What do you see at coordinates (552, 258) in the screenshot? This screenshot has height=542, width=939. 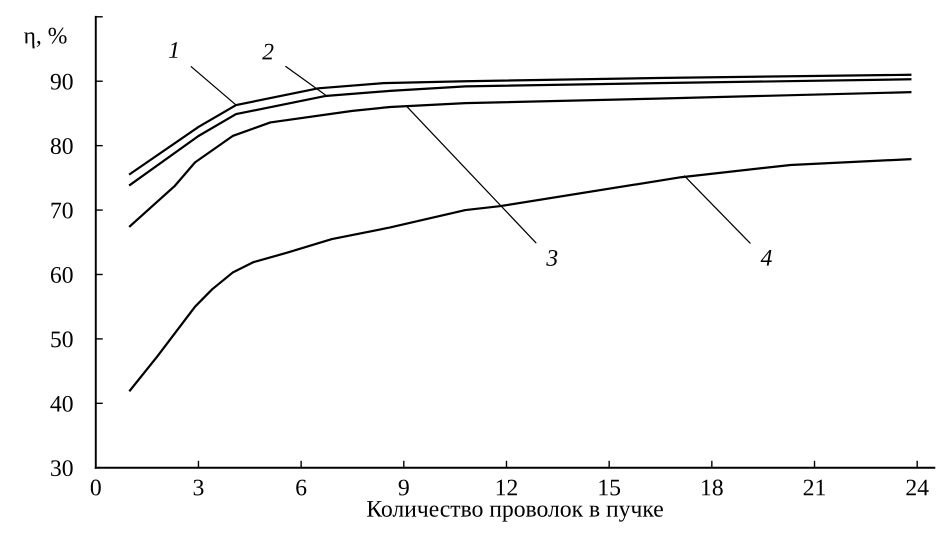 I see `annotation: 3` at bounding box center [552, 258].